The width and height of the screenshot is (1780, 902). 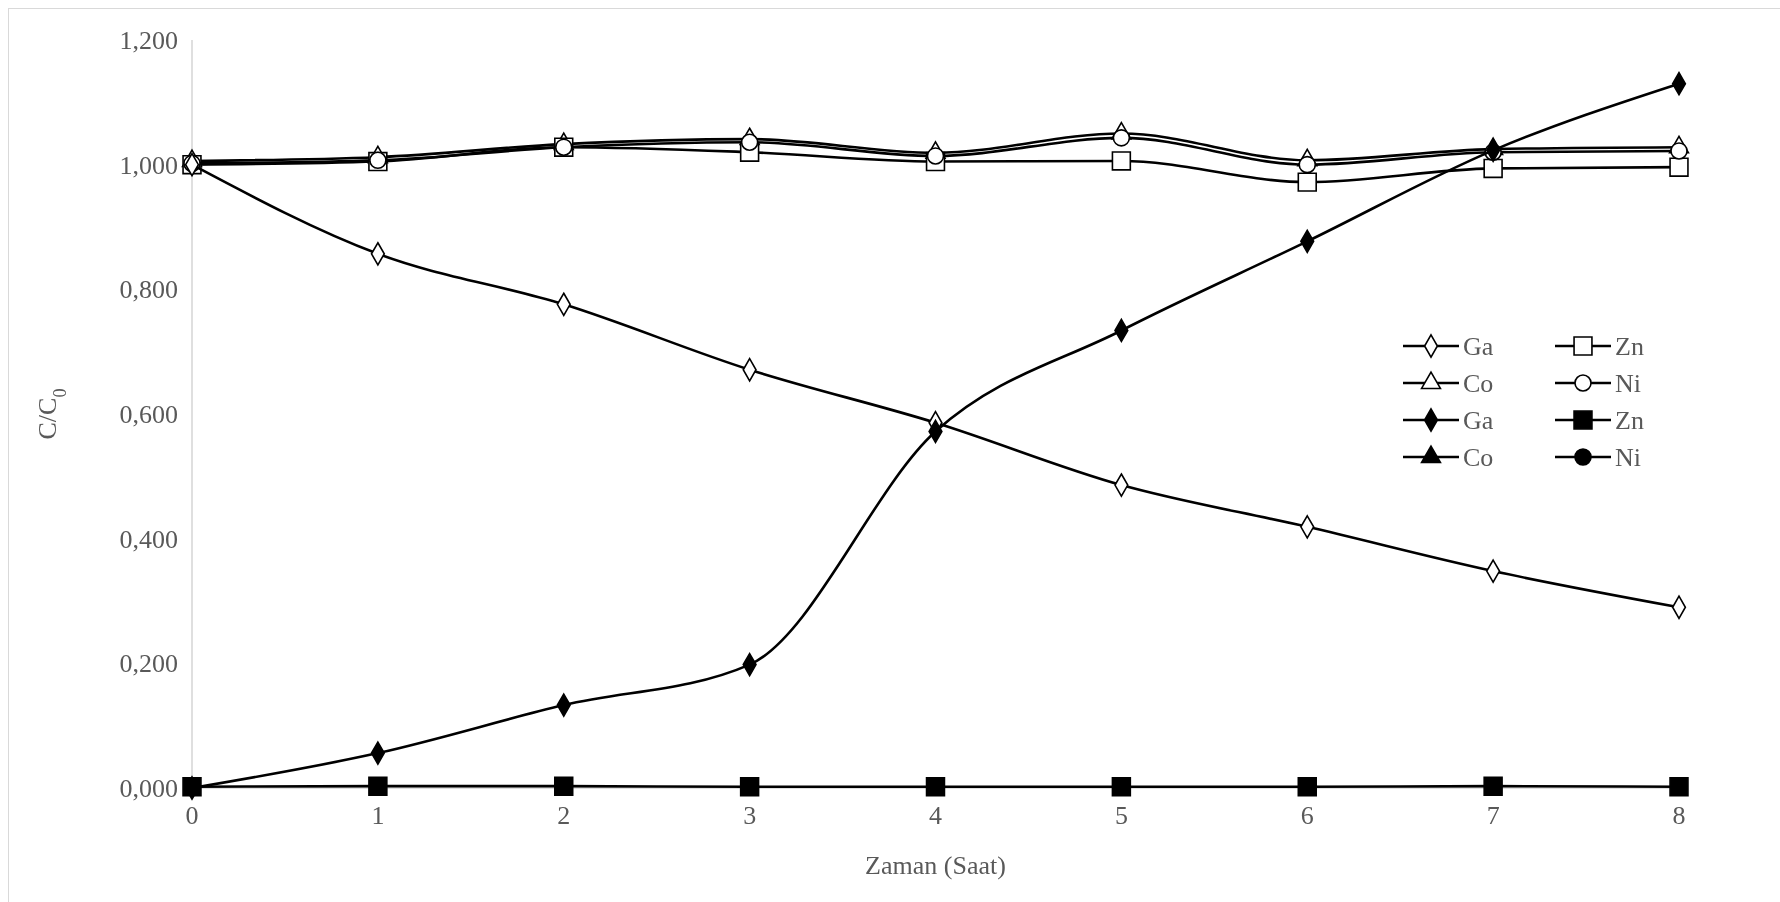 What do you see at coordinates (1307, 815) in the screenshot?
I see `x-tick-label: 6` at bounding box center [1307, 815].